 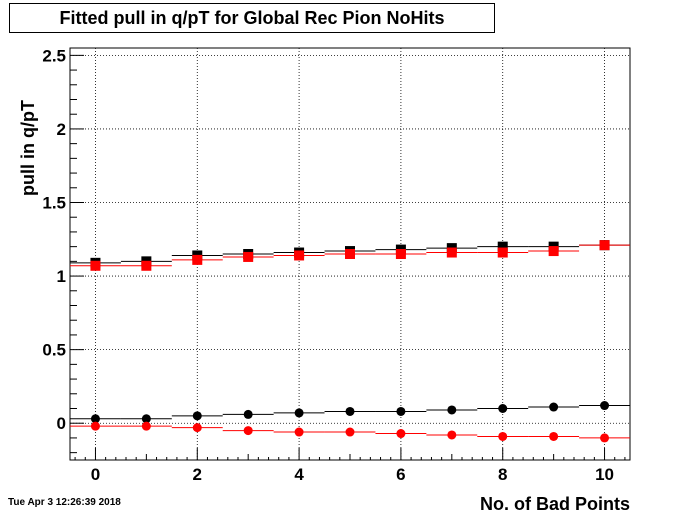 What do you see at coordinates (64, 502) in the screenshot?
I see `timestamp-label: Tue Apr 3 12:26:39 2018` at bounding box center [64, 502].